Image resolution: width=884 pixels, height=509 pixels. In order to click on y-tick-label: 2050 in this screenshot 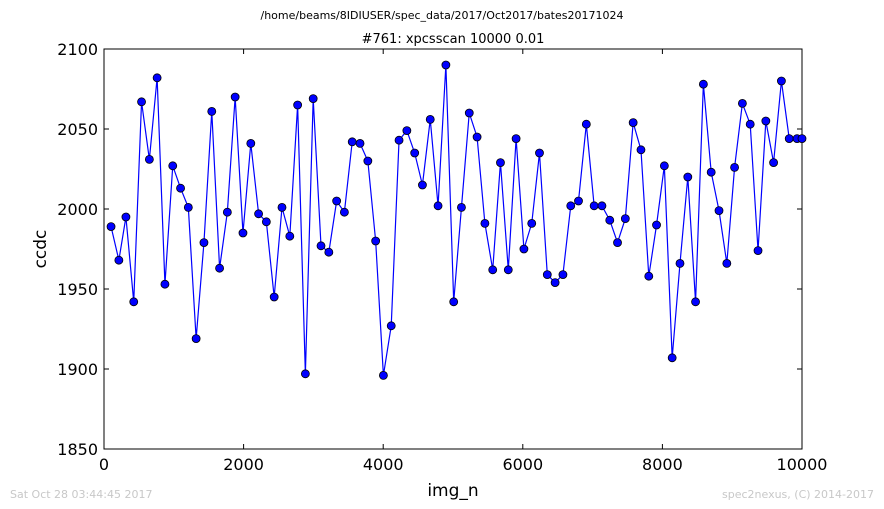, I will do `click(77, 129)`.